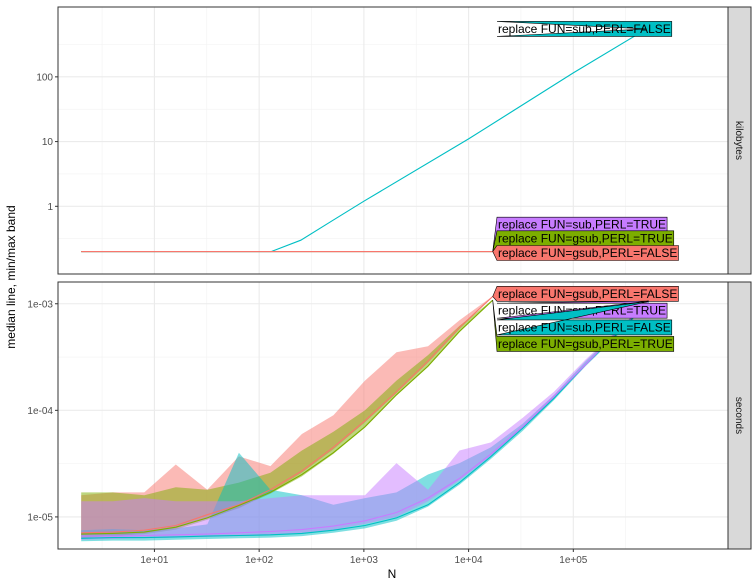  Describe the element at coordinates (44, 77) in the screenshot. I see `y-tick-label: 100` at that location.